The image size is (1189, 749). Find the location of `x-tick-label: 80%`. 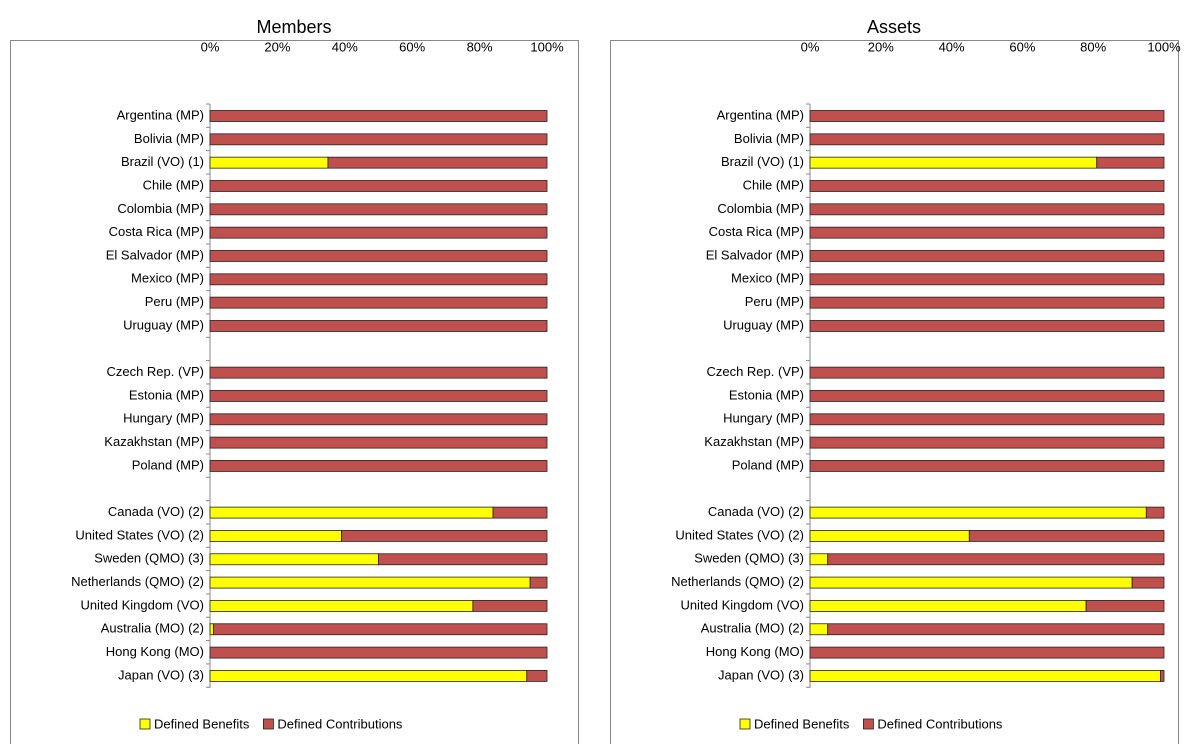

x-tick-label: 80% is located at coordinates (480, 46).